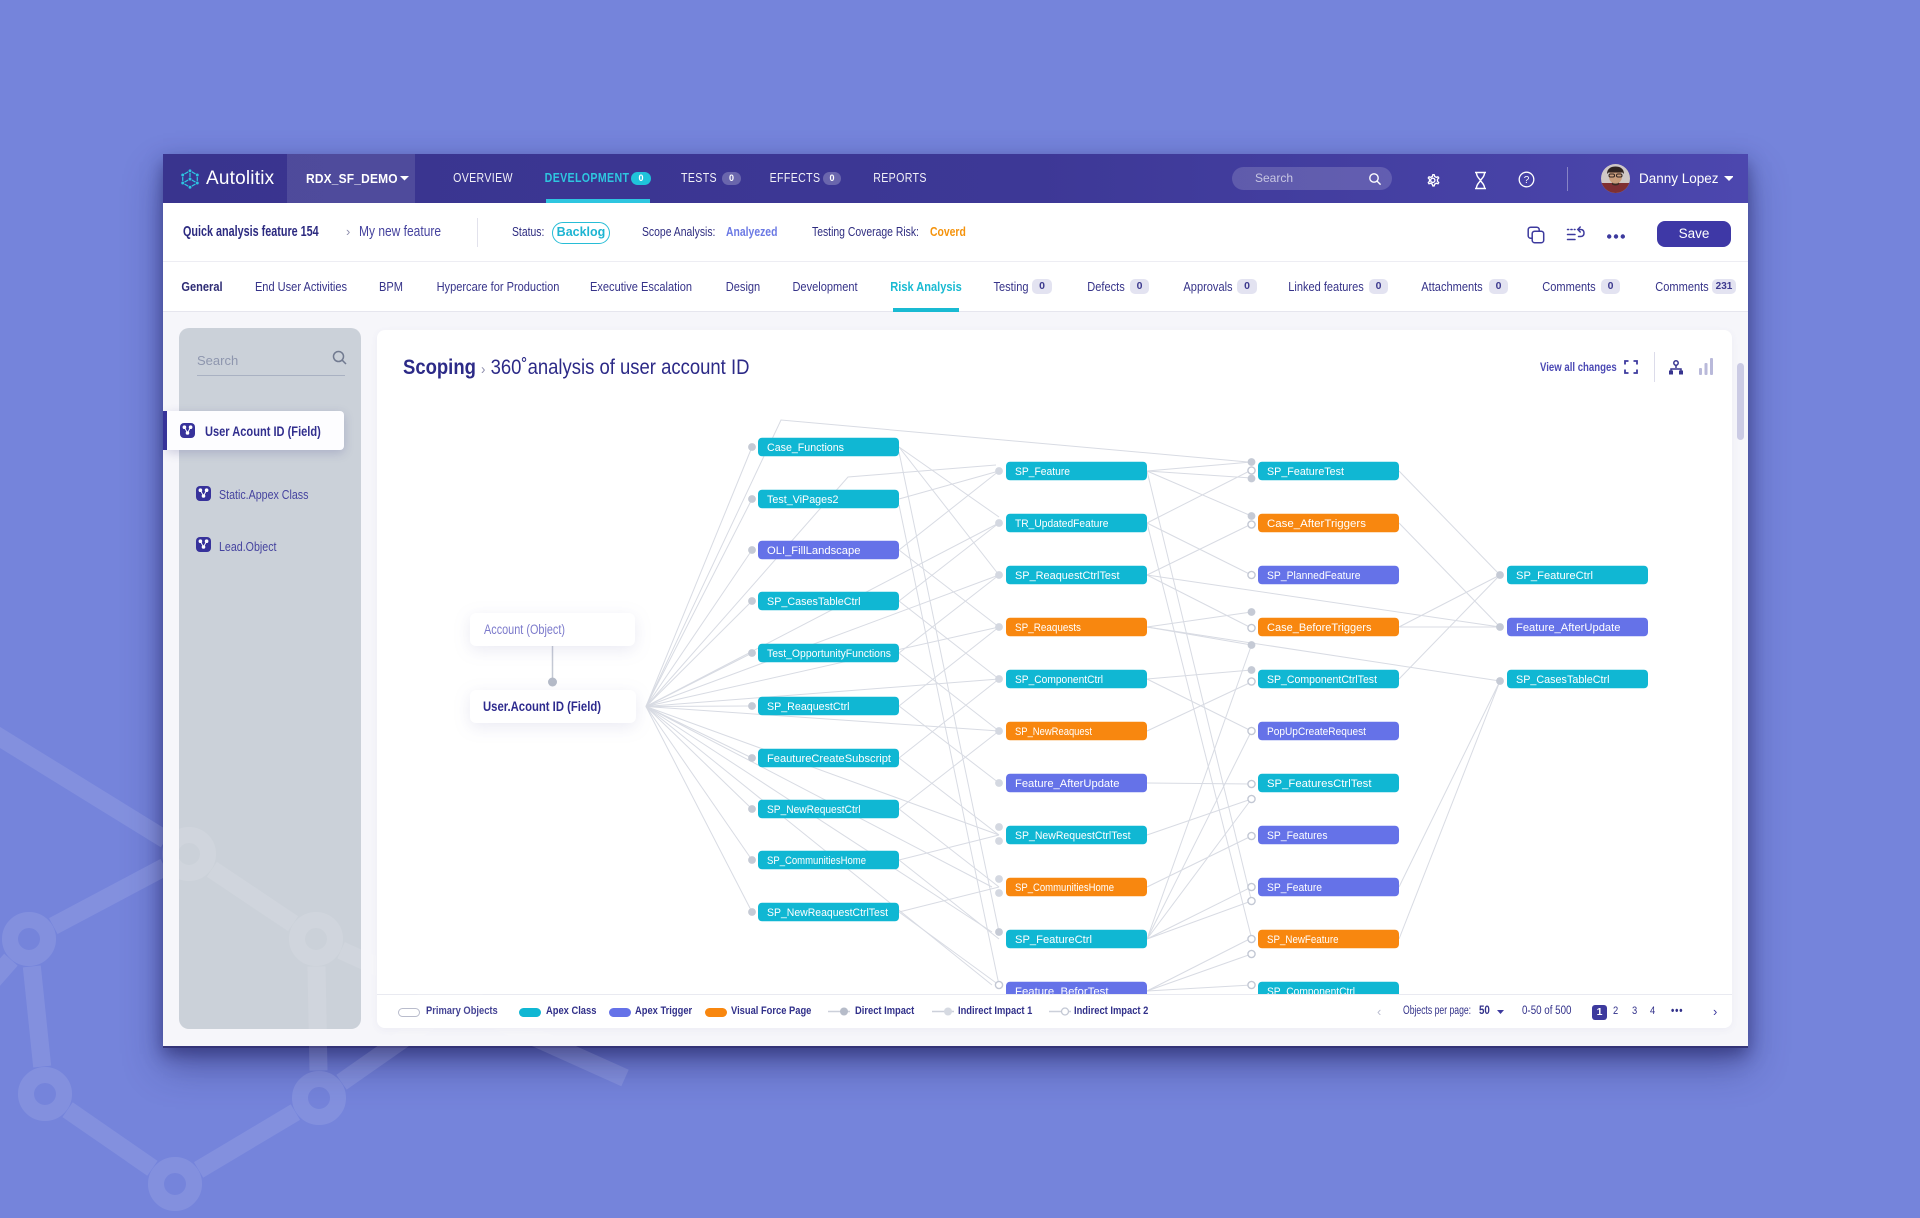  What do you see at coordinates (829, 759) in the screenshot?
I see `svg-text: FeautureCreateSubscript` at bounding box center [829, 759].